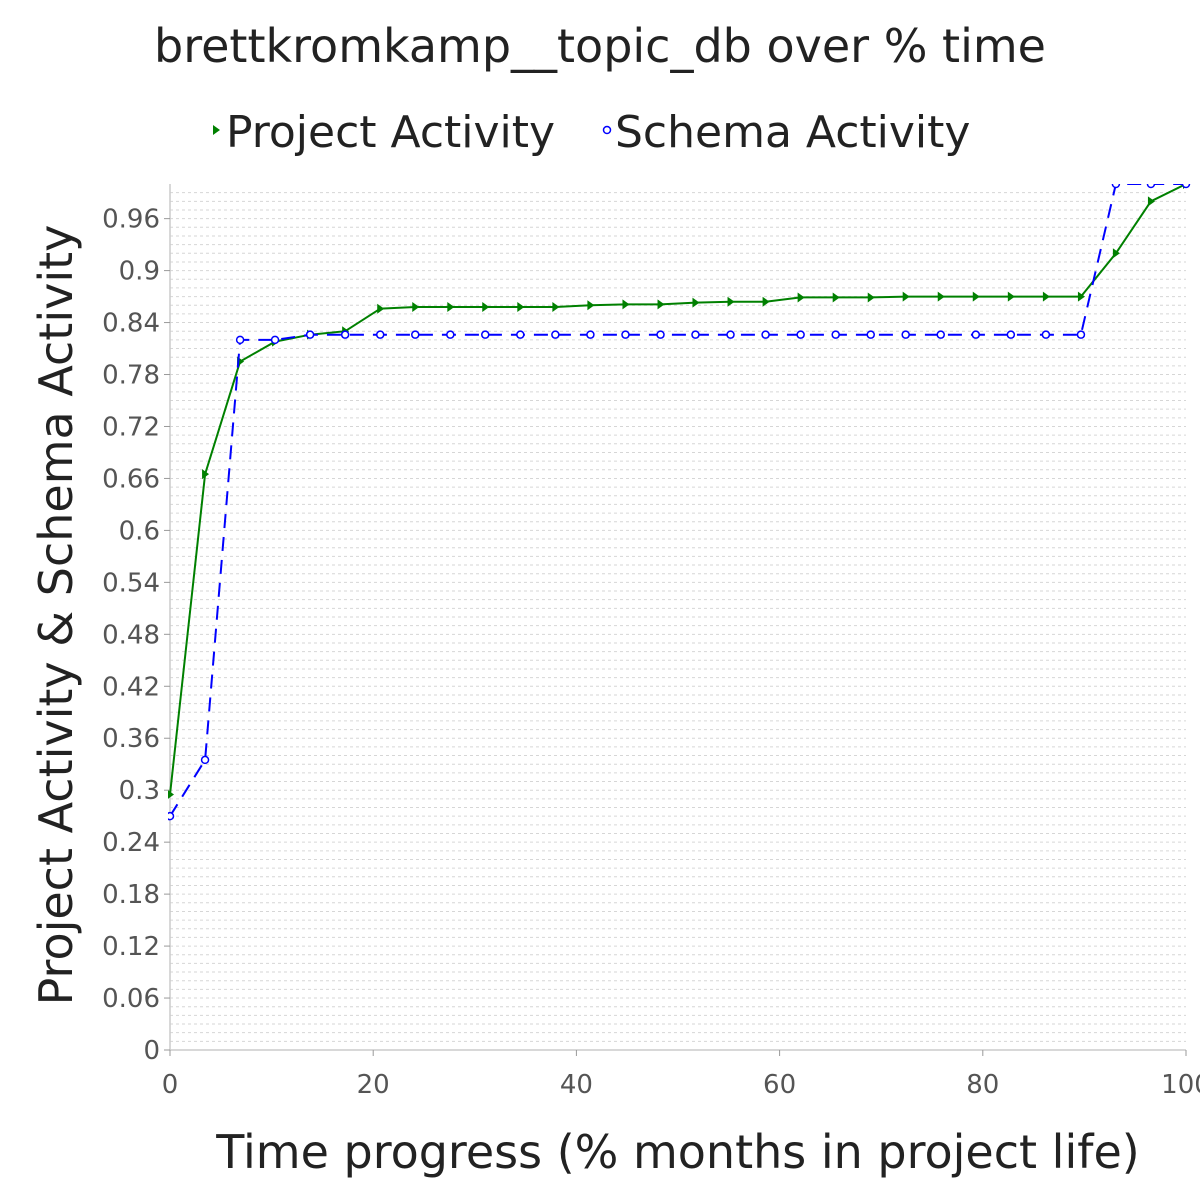  I want to click on legend: Project Activity Schema Activity, so click(591, 132).